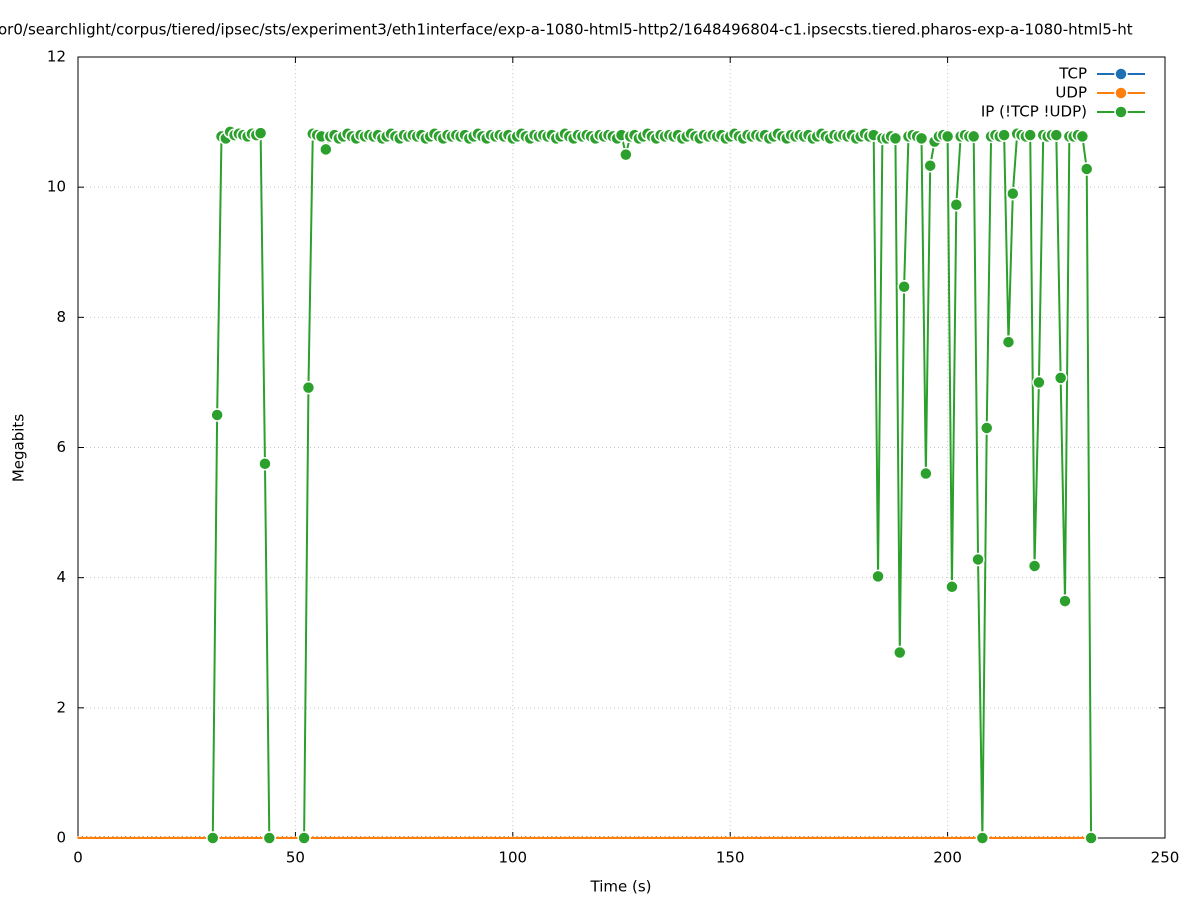 The width and height of the screenshot is (1197, 900). What do you see at coordinates (512, 858) in the screenshot?
I see `x-tick-label: 100` at bounding box center [512, 858].